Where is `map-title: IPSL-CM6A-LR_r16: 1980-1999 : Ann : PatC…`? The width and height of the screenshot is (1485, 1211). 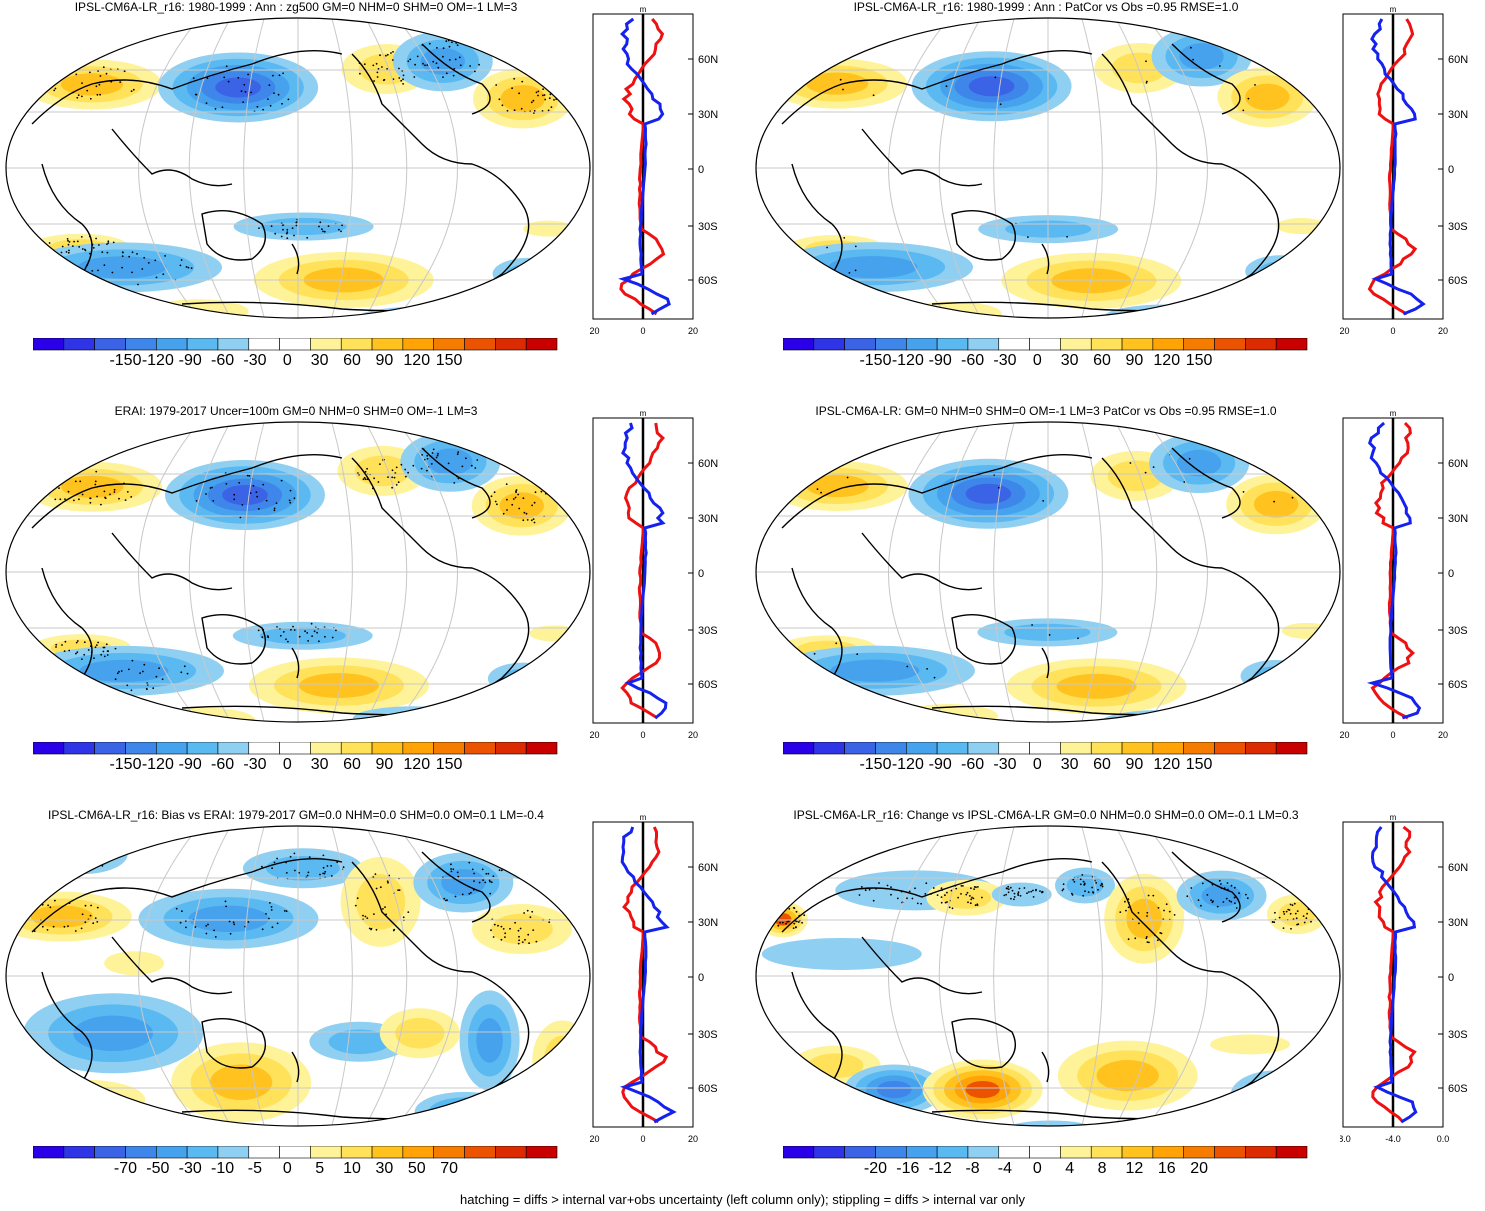
map-title: IPSL-CM6A-LR_r16: 1980-1999 : Ann : PatC… is located at coordinates (1046, 7).